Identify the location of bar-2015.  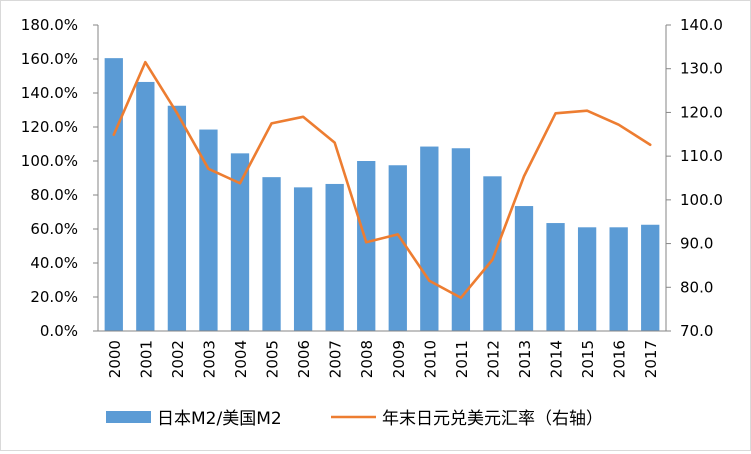
(587, 279).